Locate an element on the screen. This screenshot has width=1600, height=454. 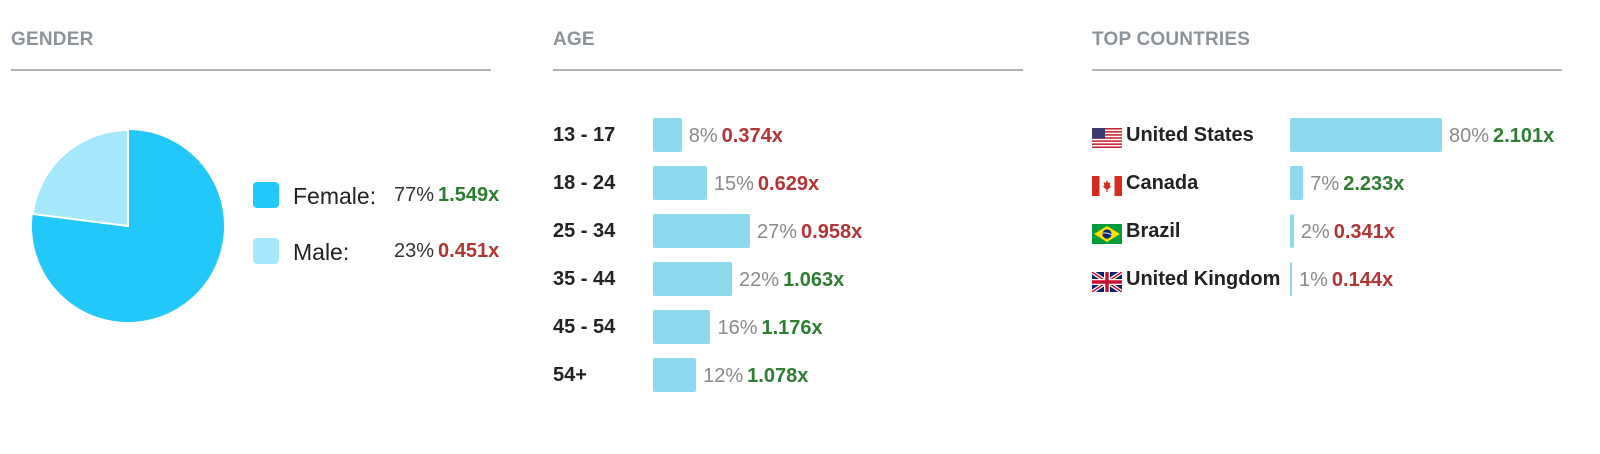
legend-pct-female: 77% is located at coordinates (414, 195).